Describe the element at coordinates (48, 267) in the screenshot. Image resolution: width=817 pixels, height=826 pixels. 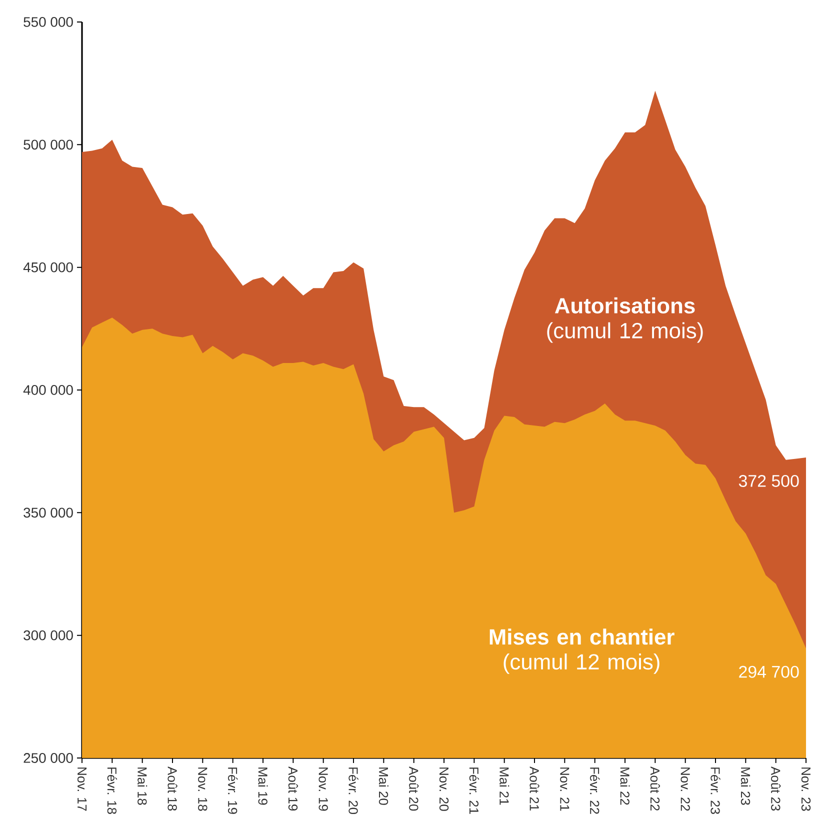
I see `y-tick-label: 450 000` at that location.